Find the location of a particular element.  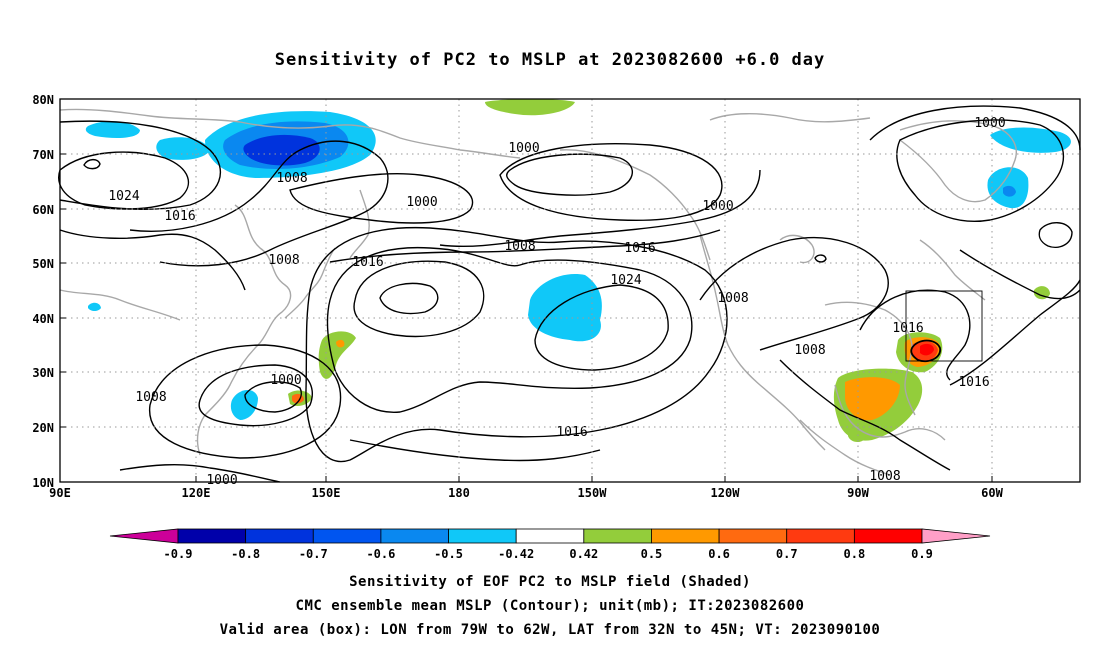

lat-tick-labels: 80N 70N 60N 50N 40N 30N 20N 10N is located at coordinates (43, 291).